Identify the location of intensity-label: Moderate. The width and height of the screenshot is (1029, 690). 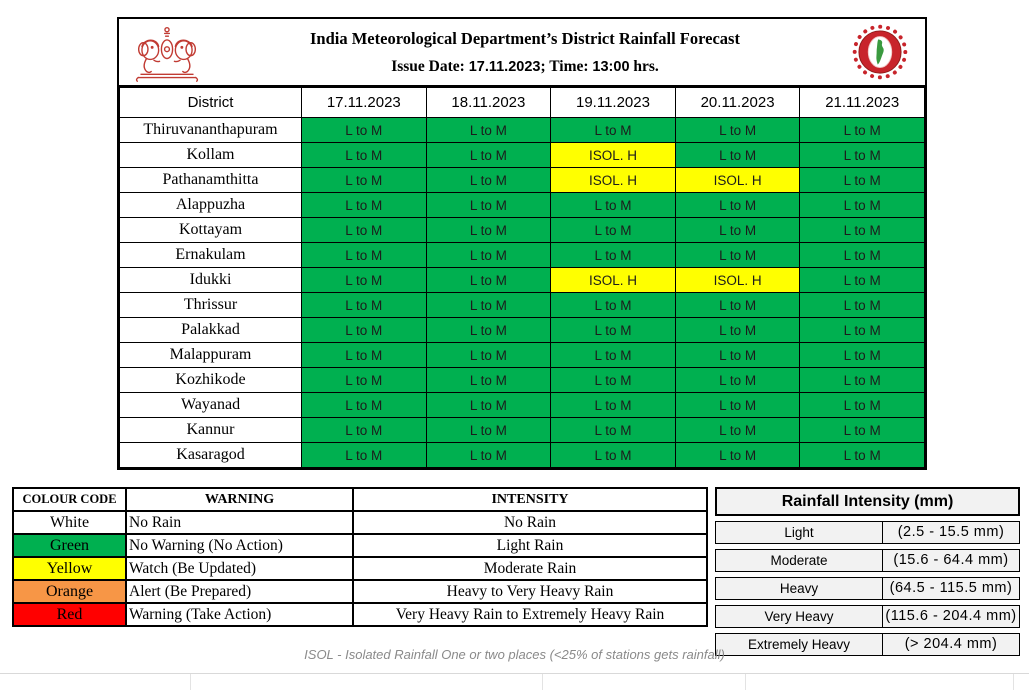
(799, 560).